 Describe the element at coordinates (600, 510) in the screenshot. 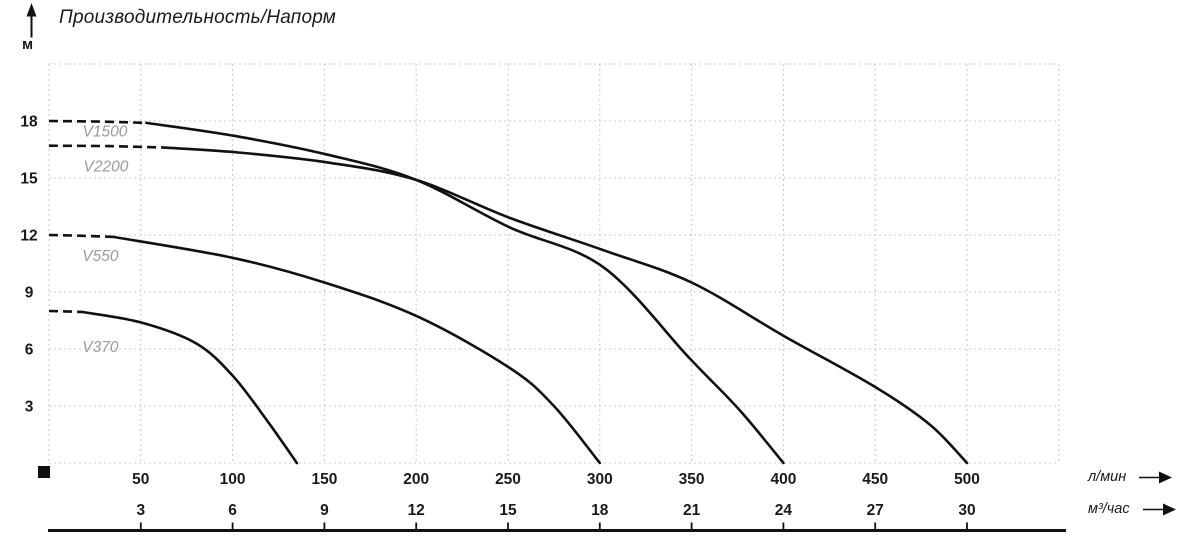

I see `x-axis-secondary-tick-label: 18` at that location.